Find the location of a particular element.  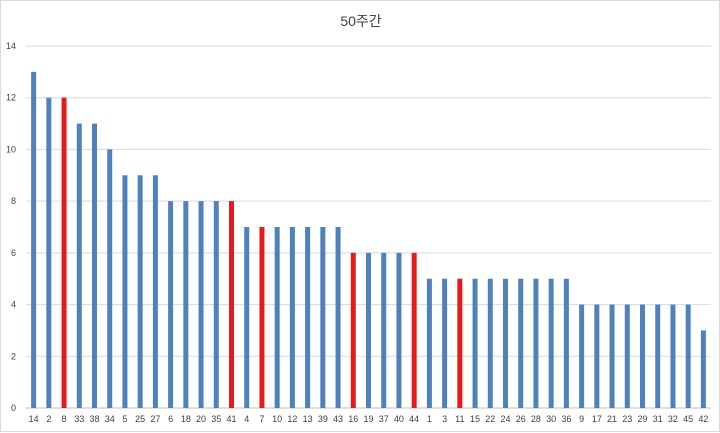

x-tick-label: 24 is located at coordinates (505, 419).